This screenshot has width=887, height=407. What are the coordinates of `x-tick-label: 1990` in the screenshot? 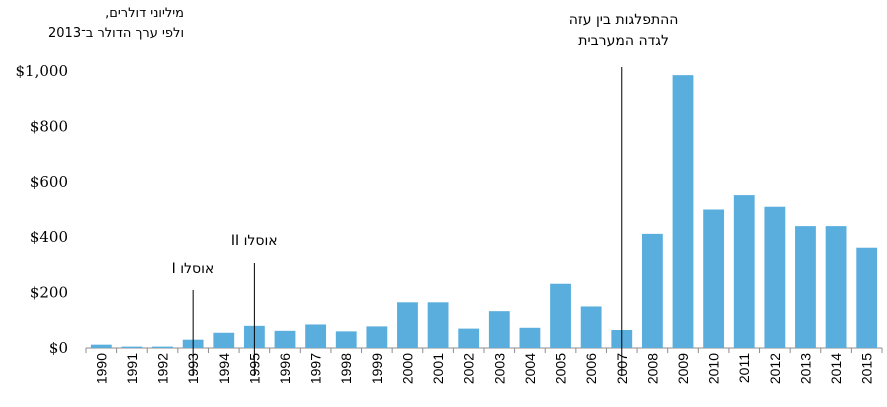 It's located at (101, 368).